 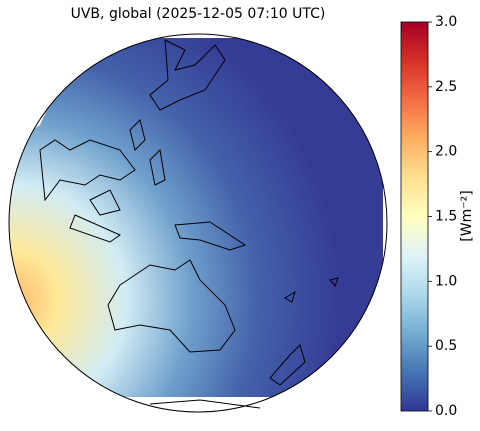 I want to click on map-title: UVB, global (2025-12-05 07:10 UTC), so click(x=198, y=14).